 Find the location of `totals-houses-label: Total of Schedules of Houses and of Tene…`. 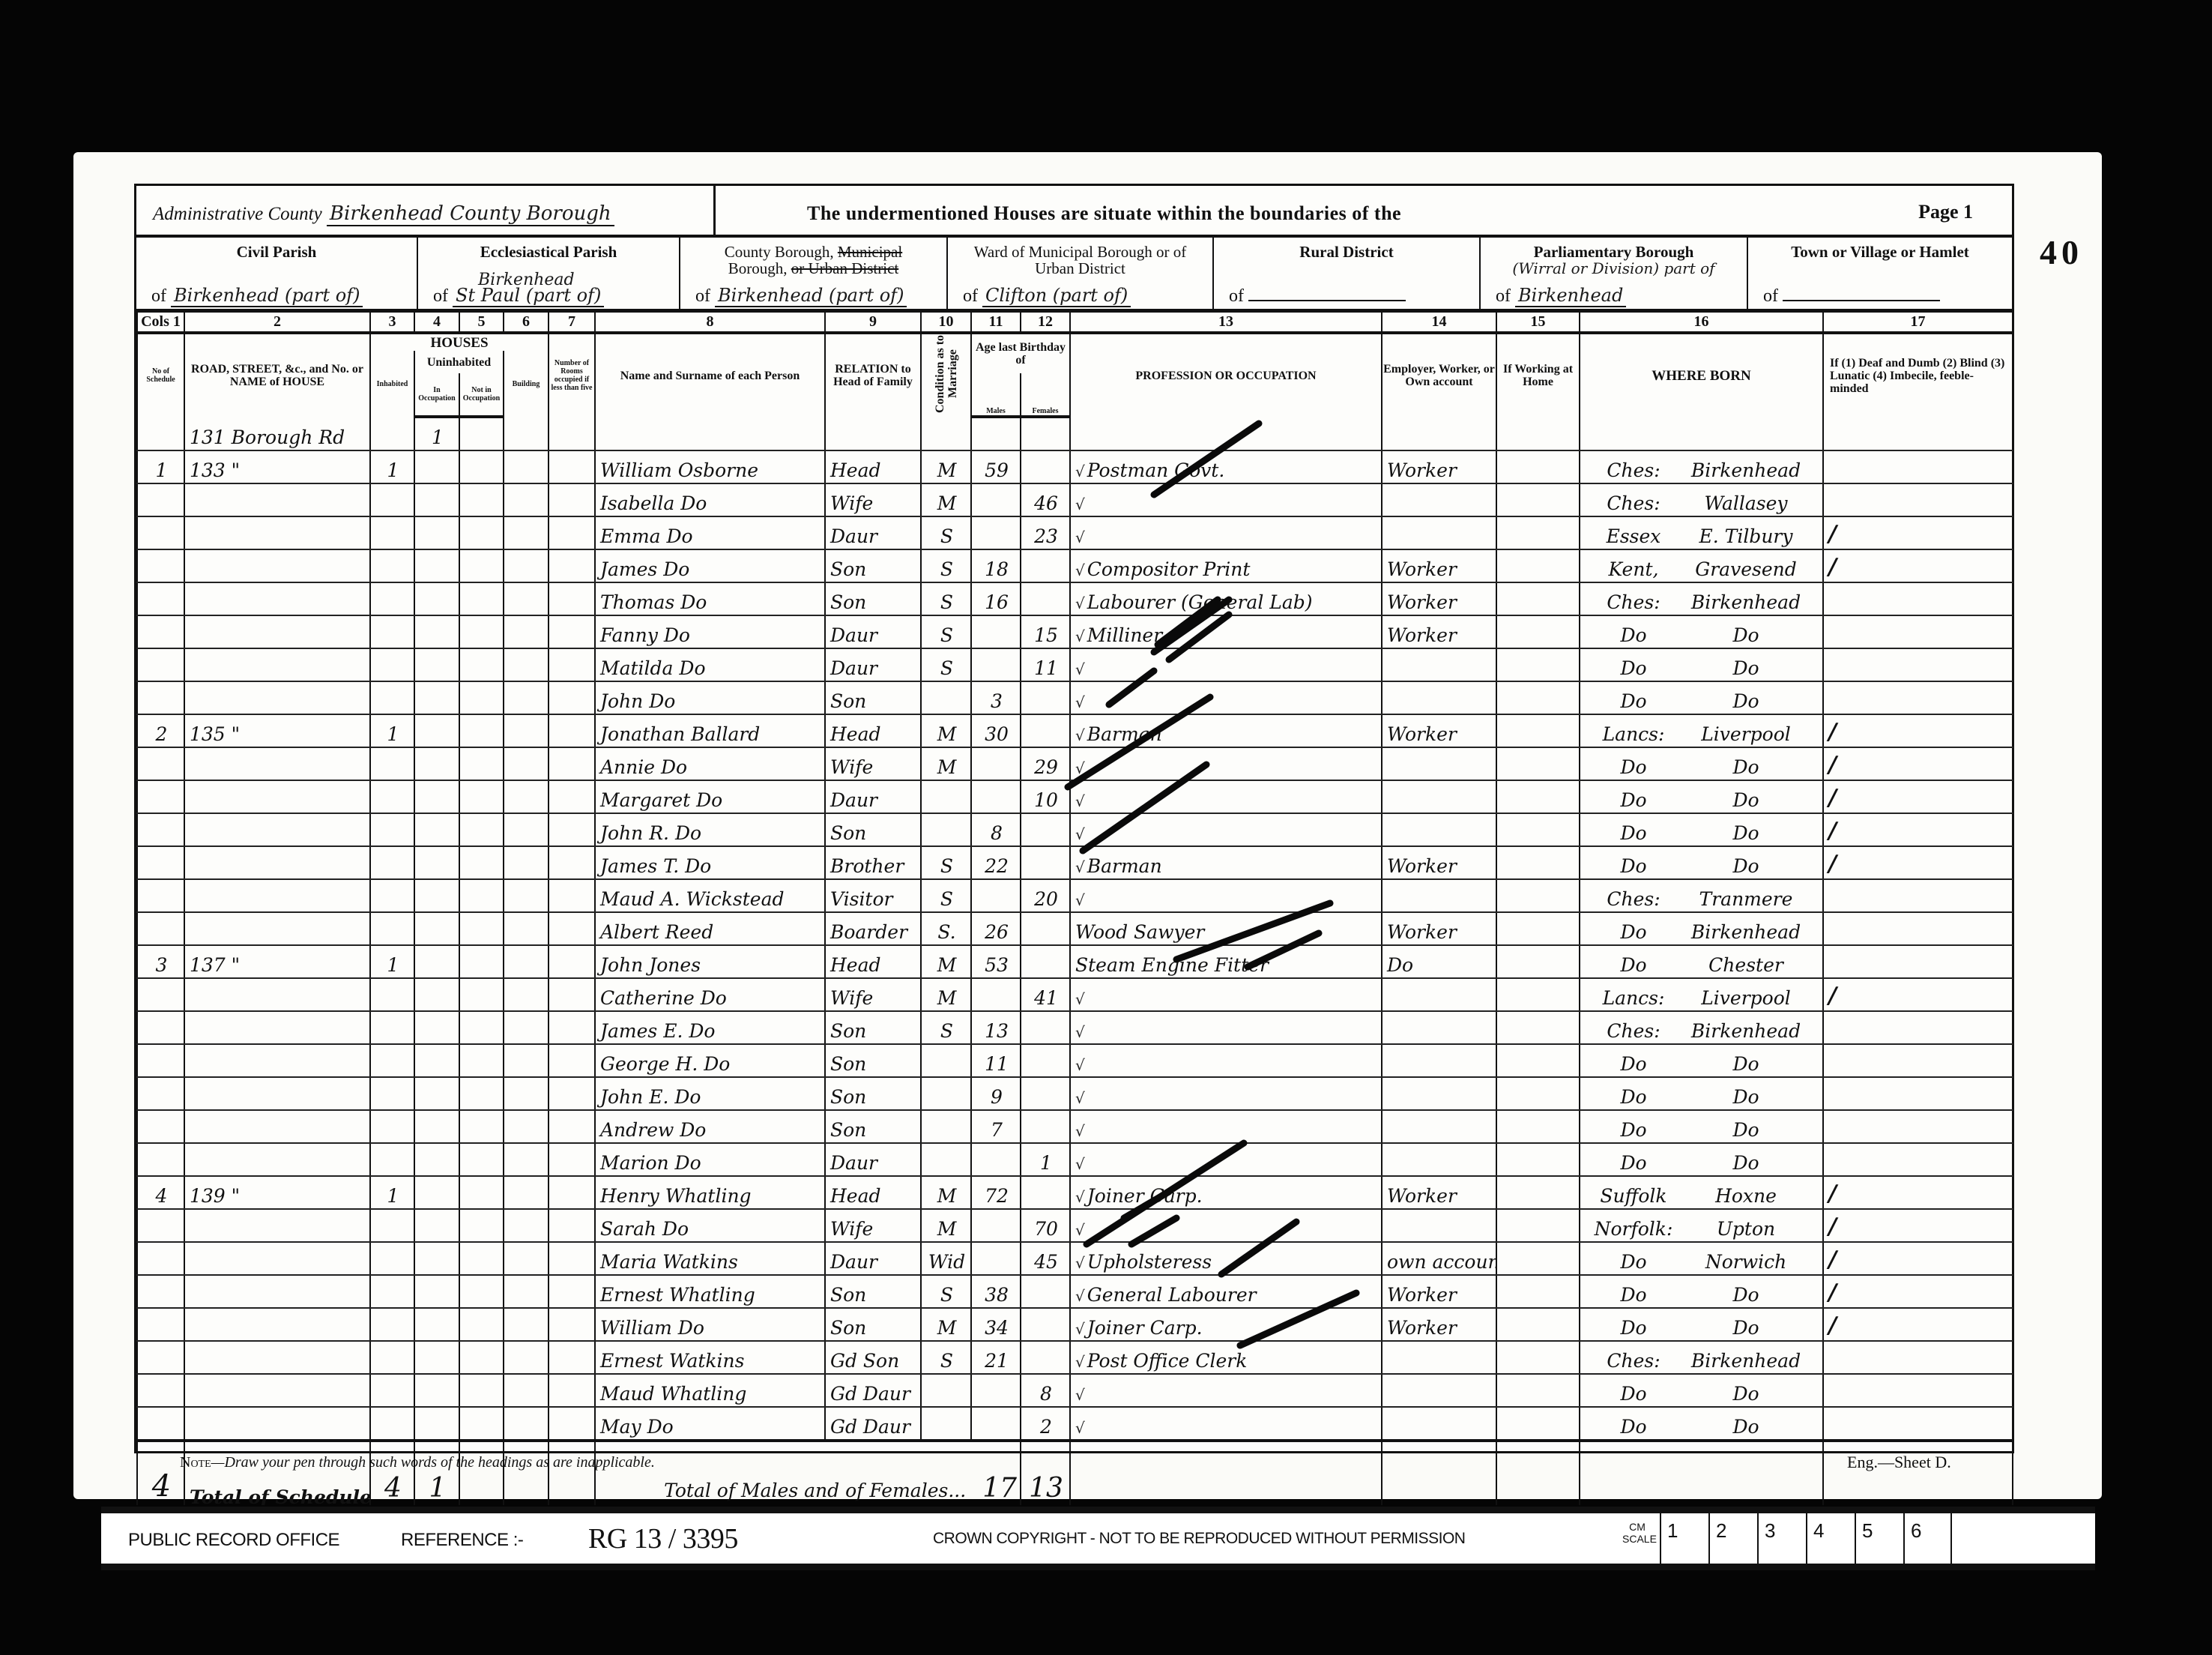

totals-houses-label: Total of Schedules of Houses and of Tene… is located at coordinates (277, 1472).